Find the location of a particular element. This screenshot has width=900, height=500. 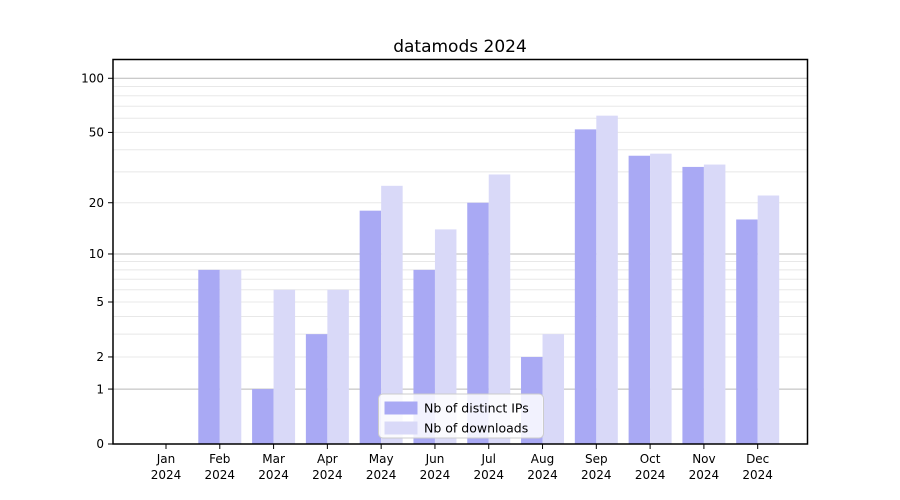

x-tick-label-month: Apr is located at coordinates (327, 459).